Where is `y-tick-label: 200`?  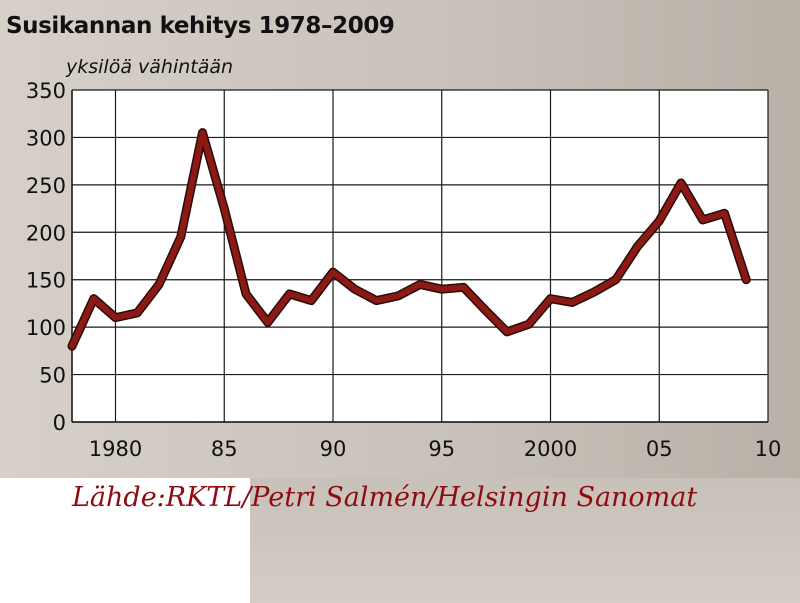
y-tick-label: 200 is located at coordinates (46, 233).